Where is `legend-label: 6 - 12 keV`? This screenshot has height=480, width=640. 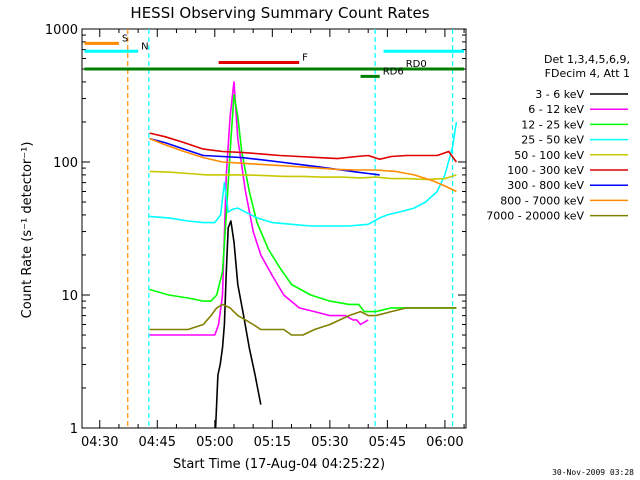
legend-label: 6 - 12 keV is located at coordinates (556, 109).